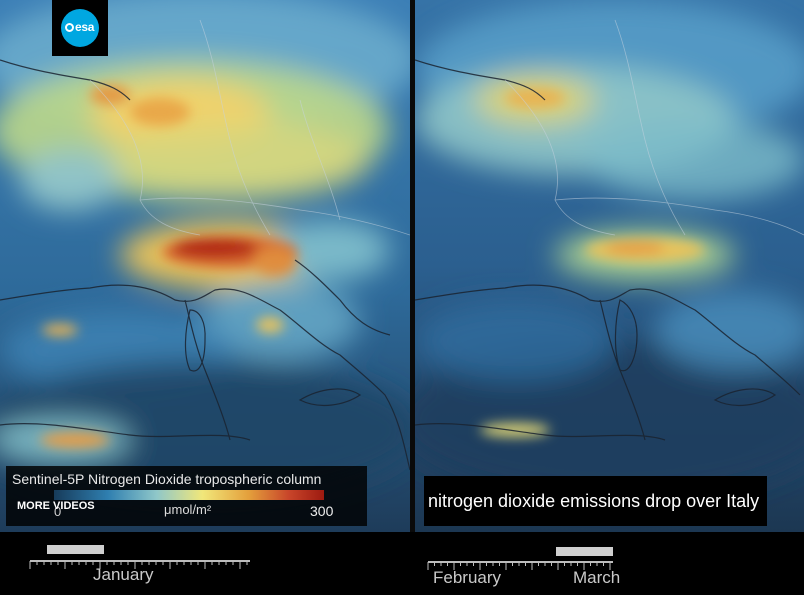 This screenshot has height=595, width=804. I want to click on legend-color-scale, so click(189, 495).